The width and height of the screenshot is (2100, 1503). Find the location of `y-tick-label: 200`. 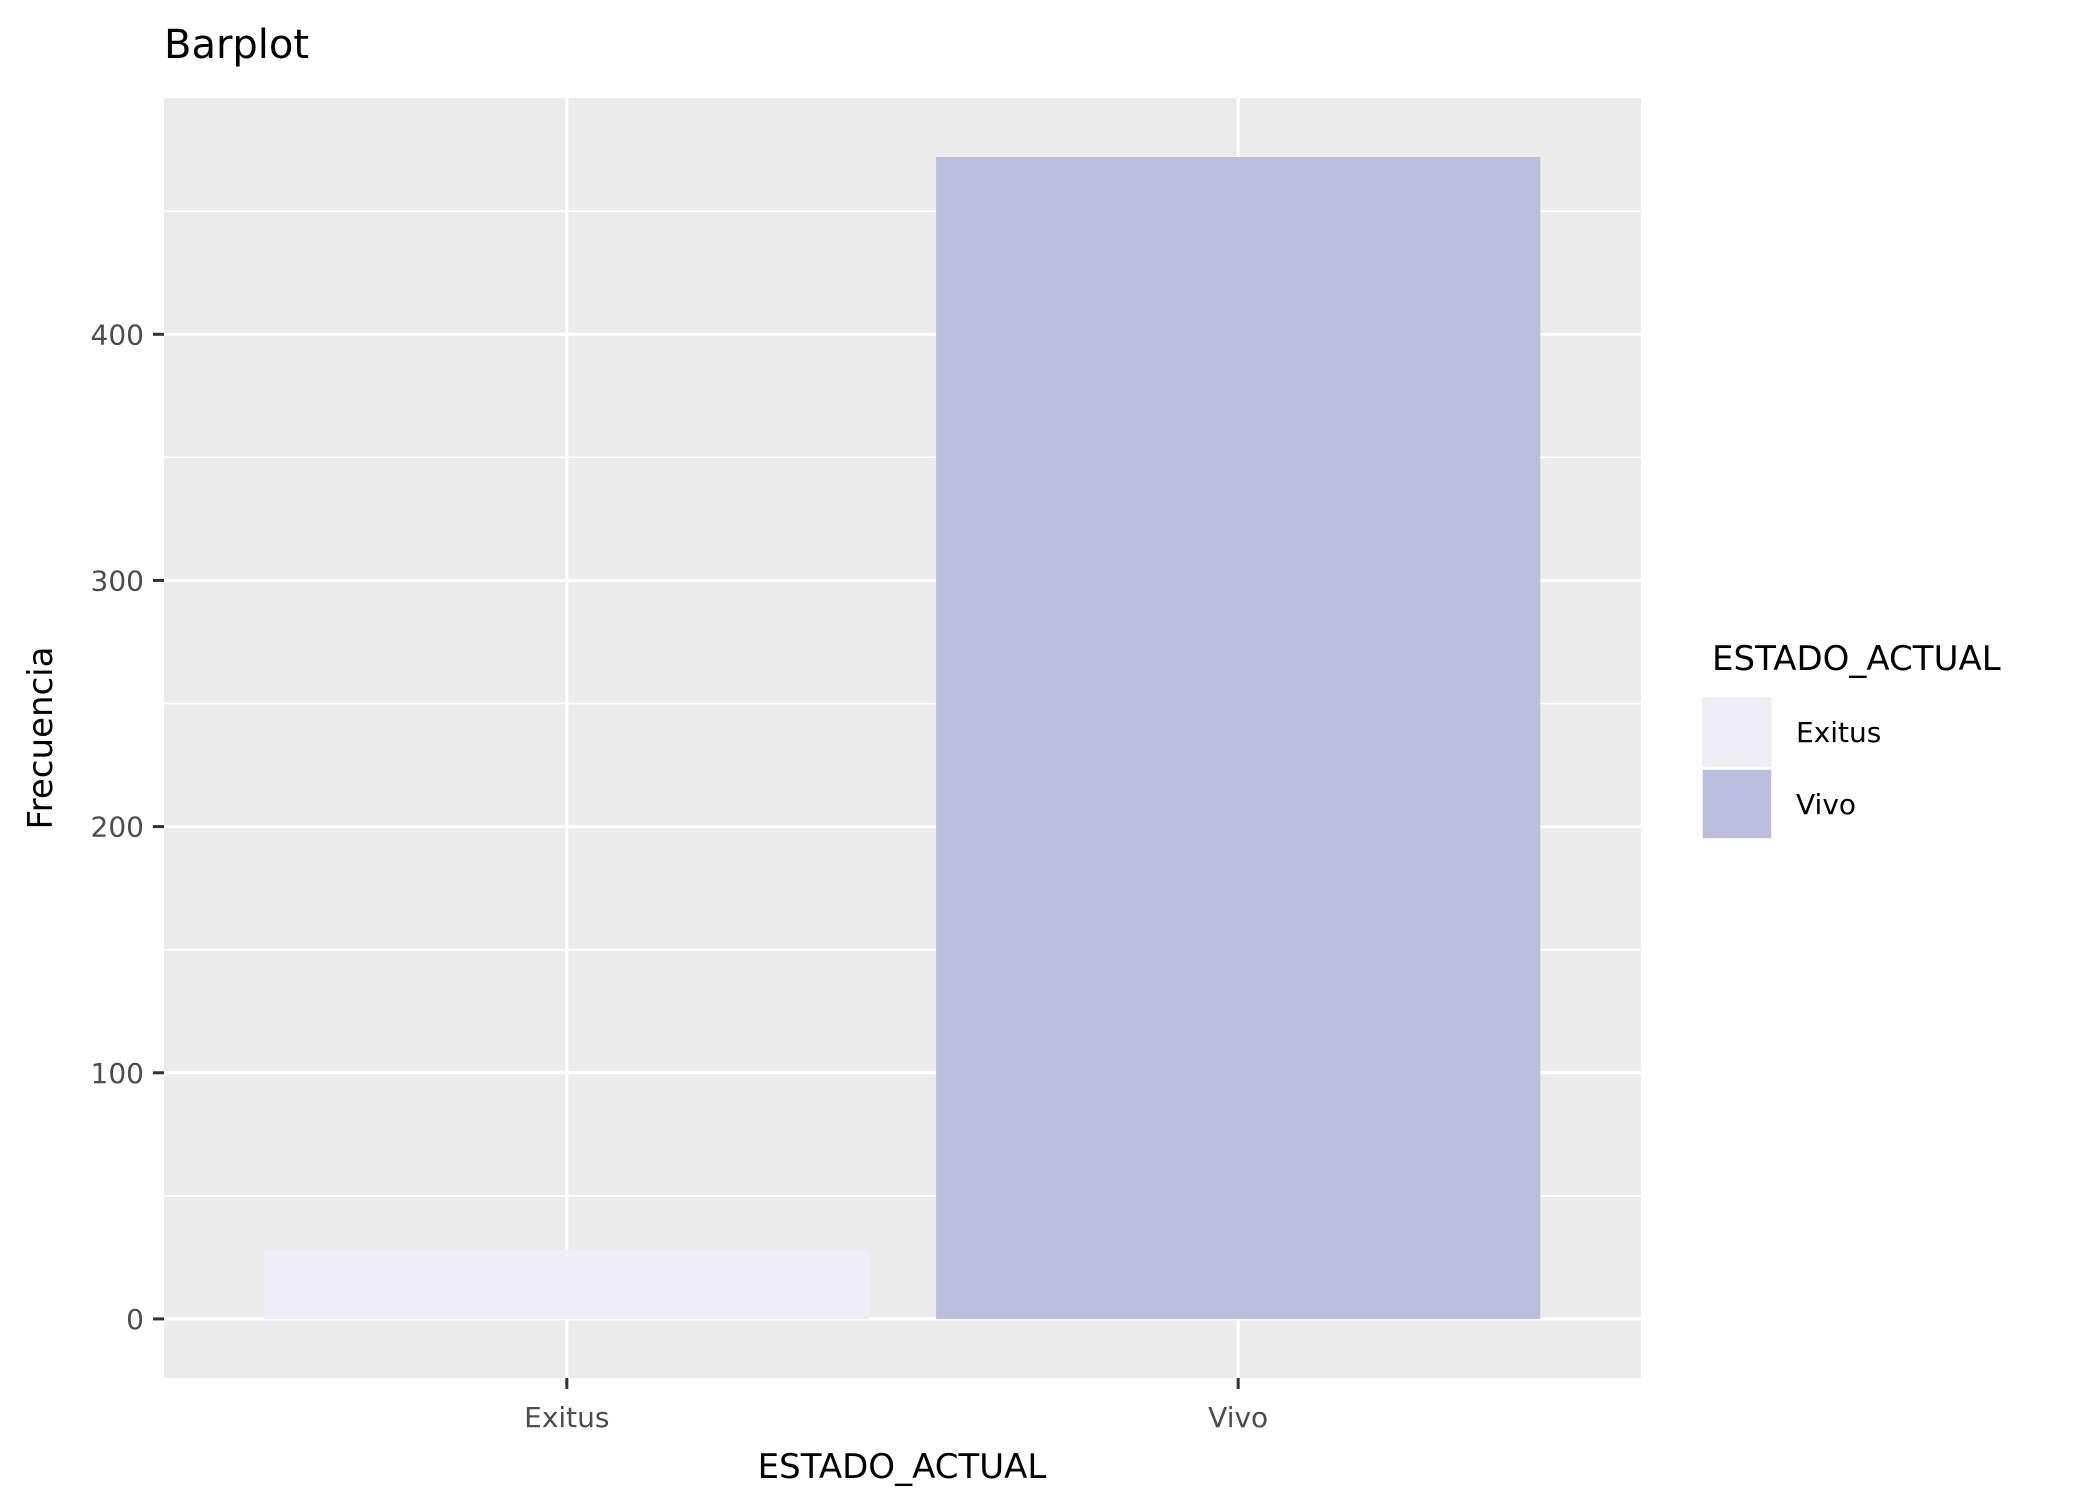

y-tick-label: 200 is located at coordinates (117, 827).